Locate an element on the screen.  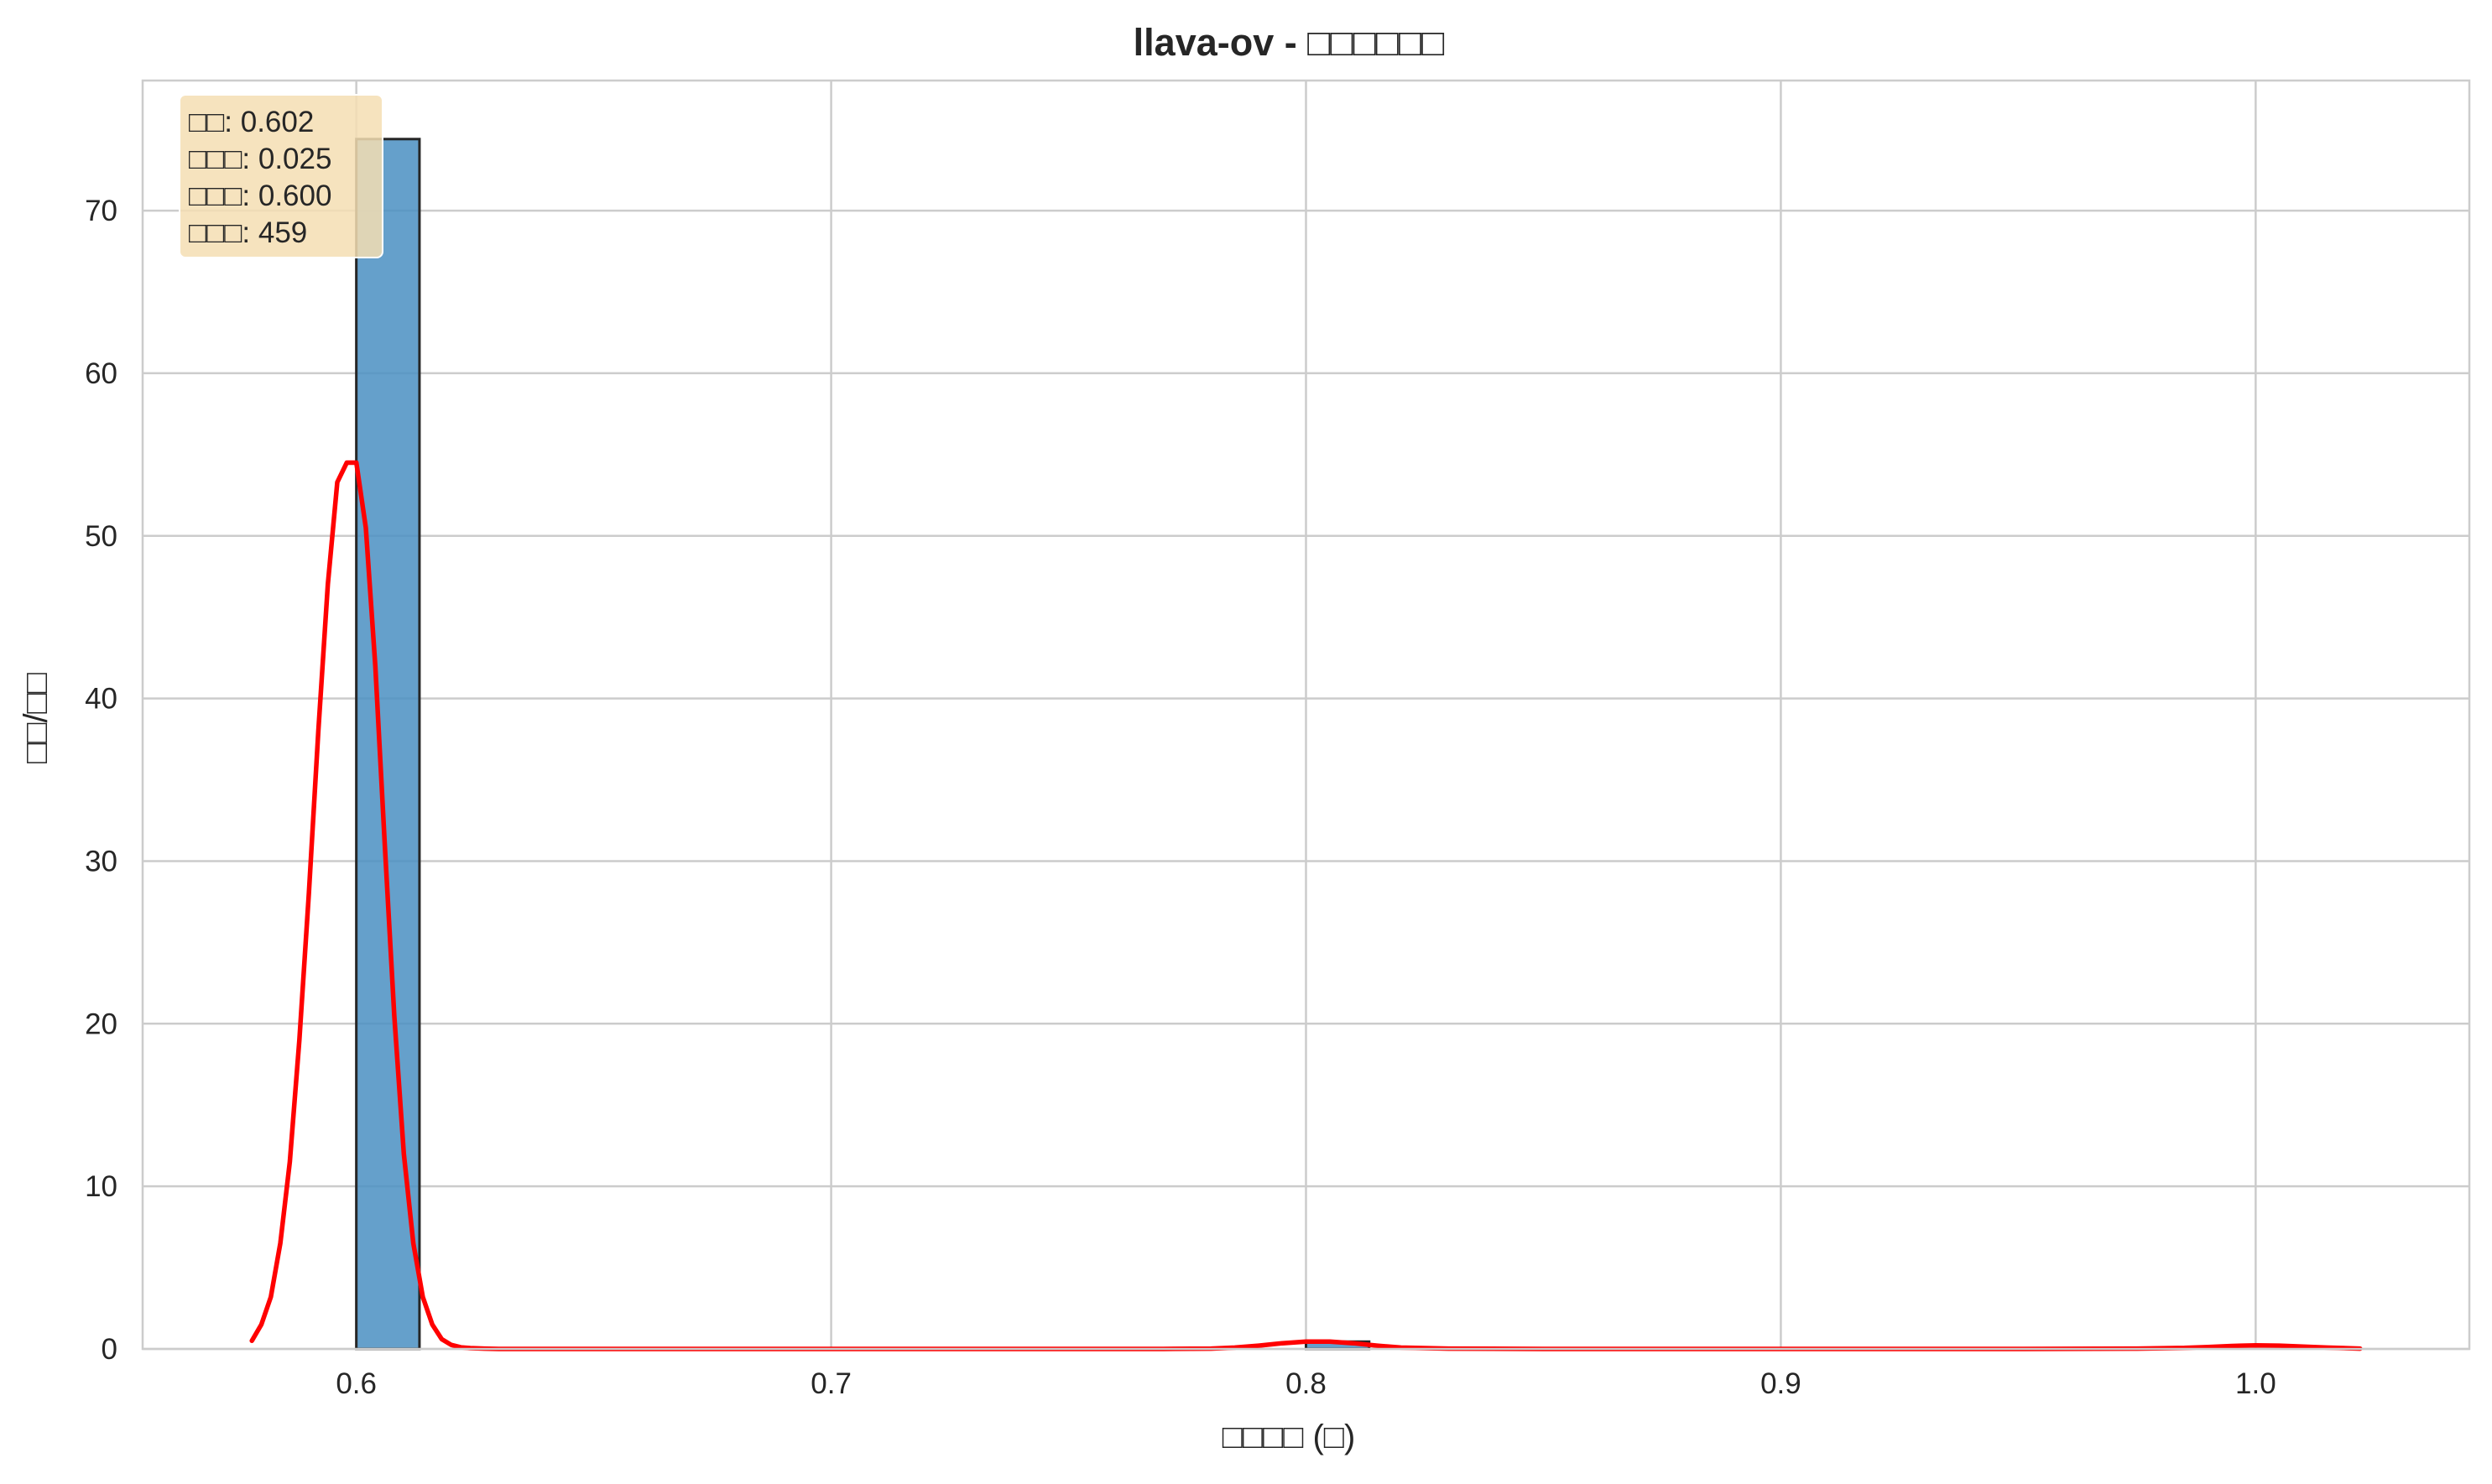
y-axis-label: □□/□□ is located at coordinates (36, 718).